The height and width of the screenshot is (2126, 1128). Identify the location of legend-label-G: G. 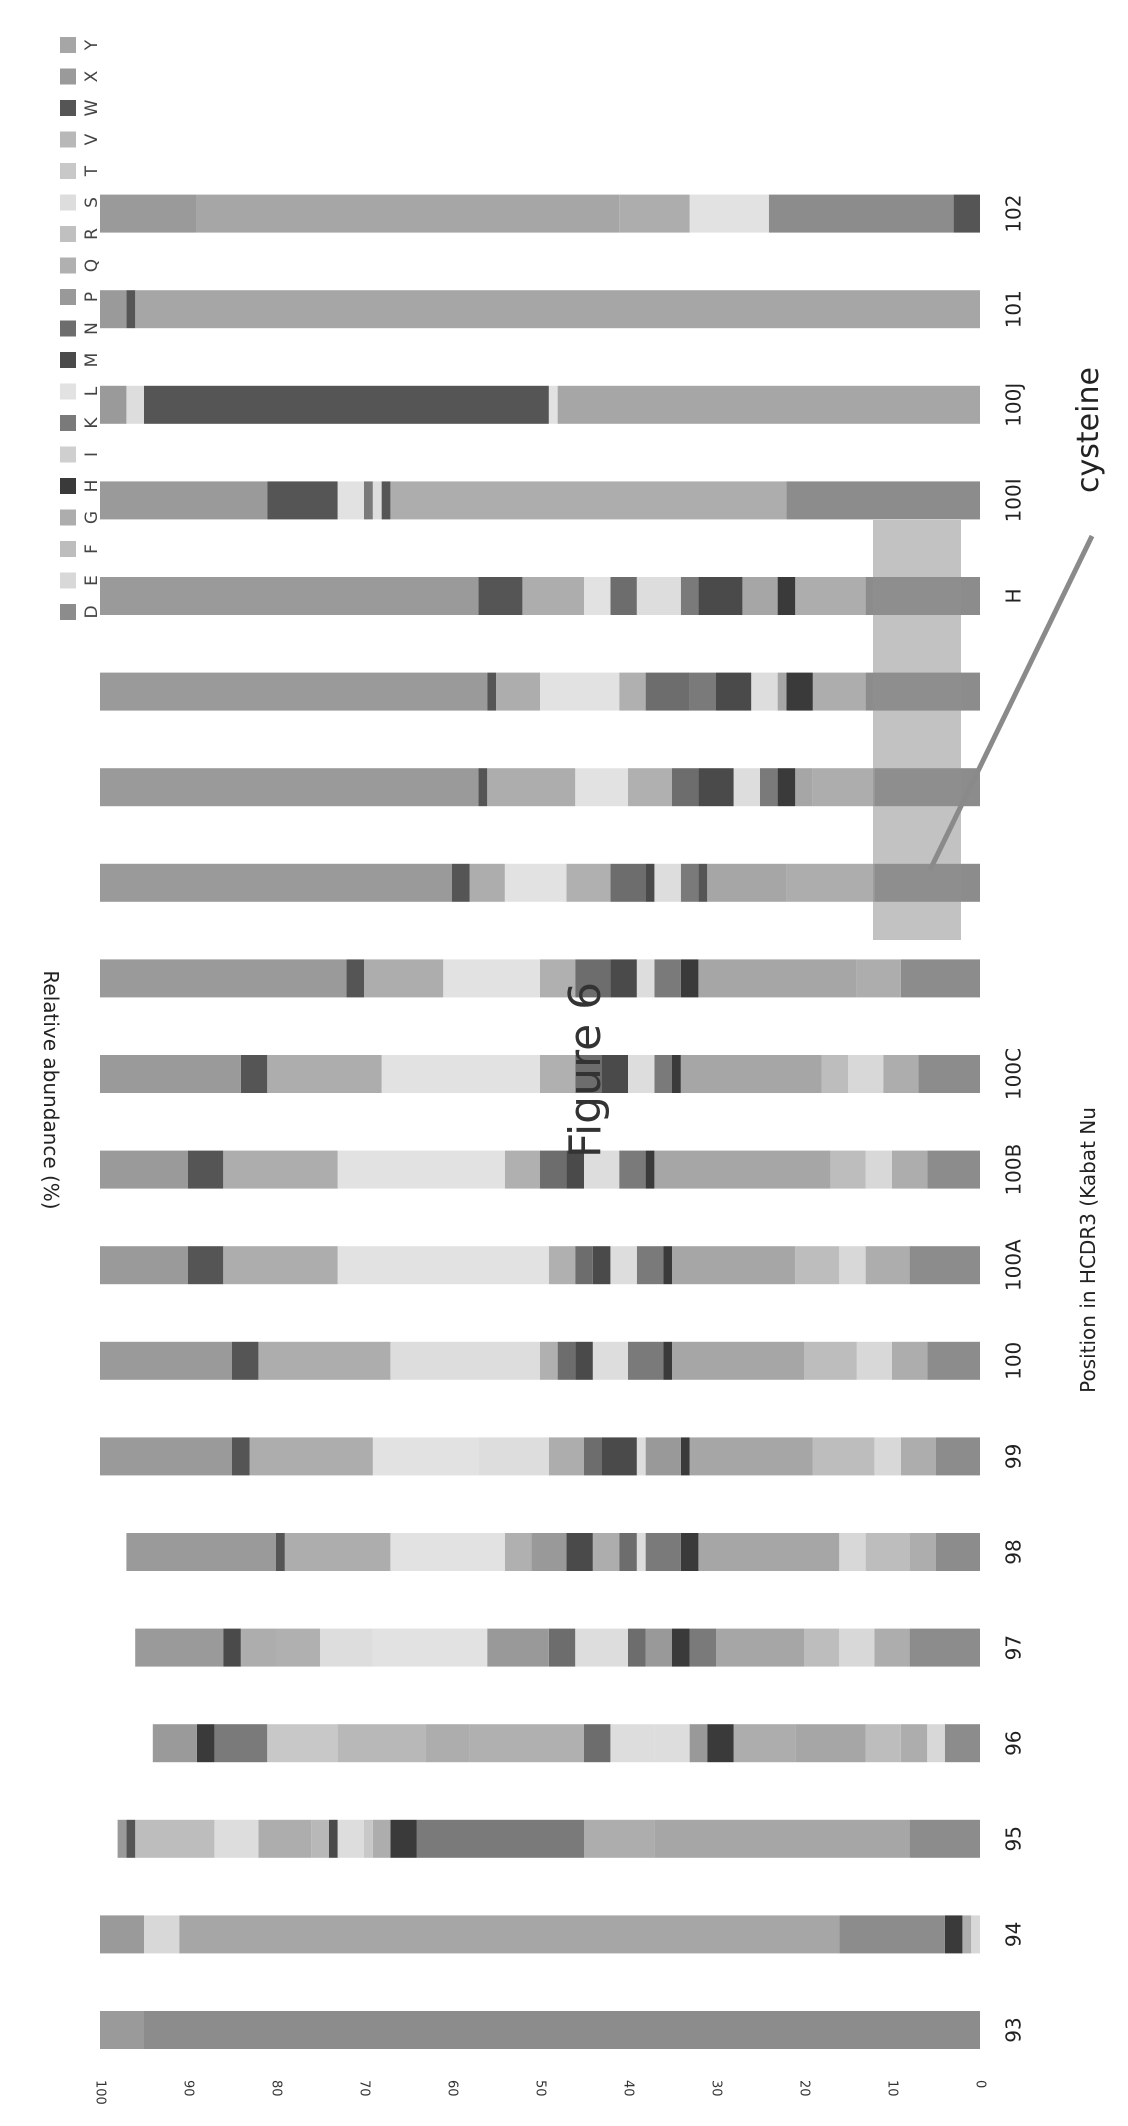
(92, 517).